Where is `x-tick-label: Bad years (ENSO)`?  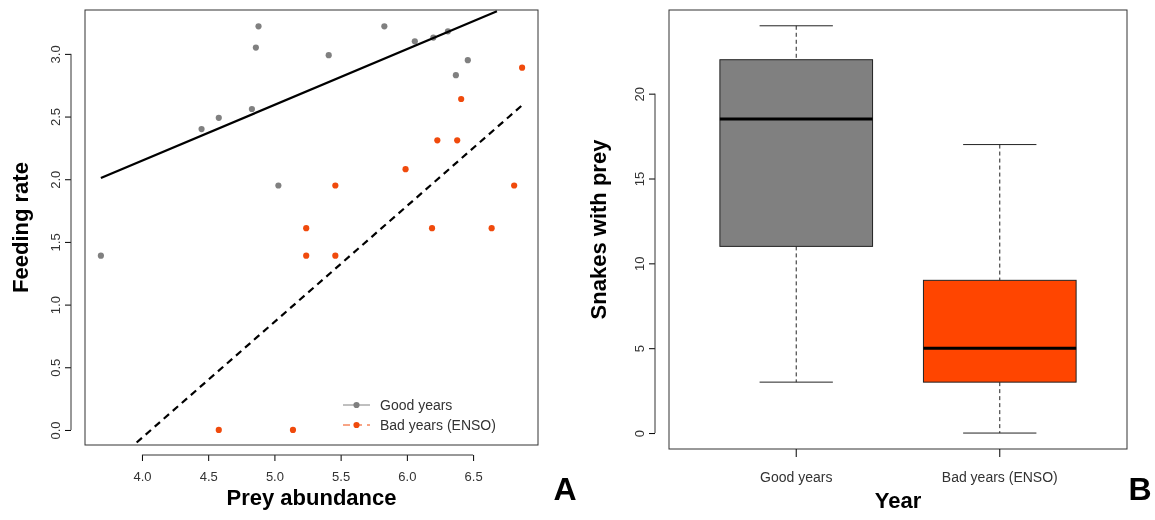 x-tick-label: Bad years (ENSO) is located at coordinates (999, 477).